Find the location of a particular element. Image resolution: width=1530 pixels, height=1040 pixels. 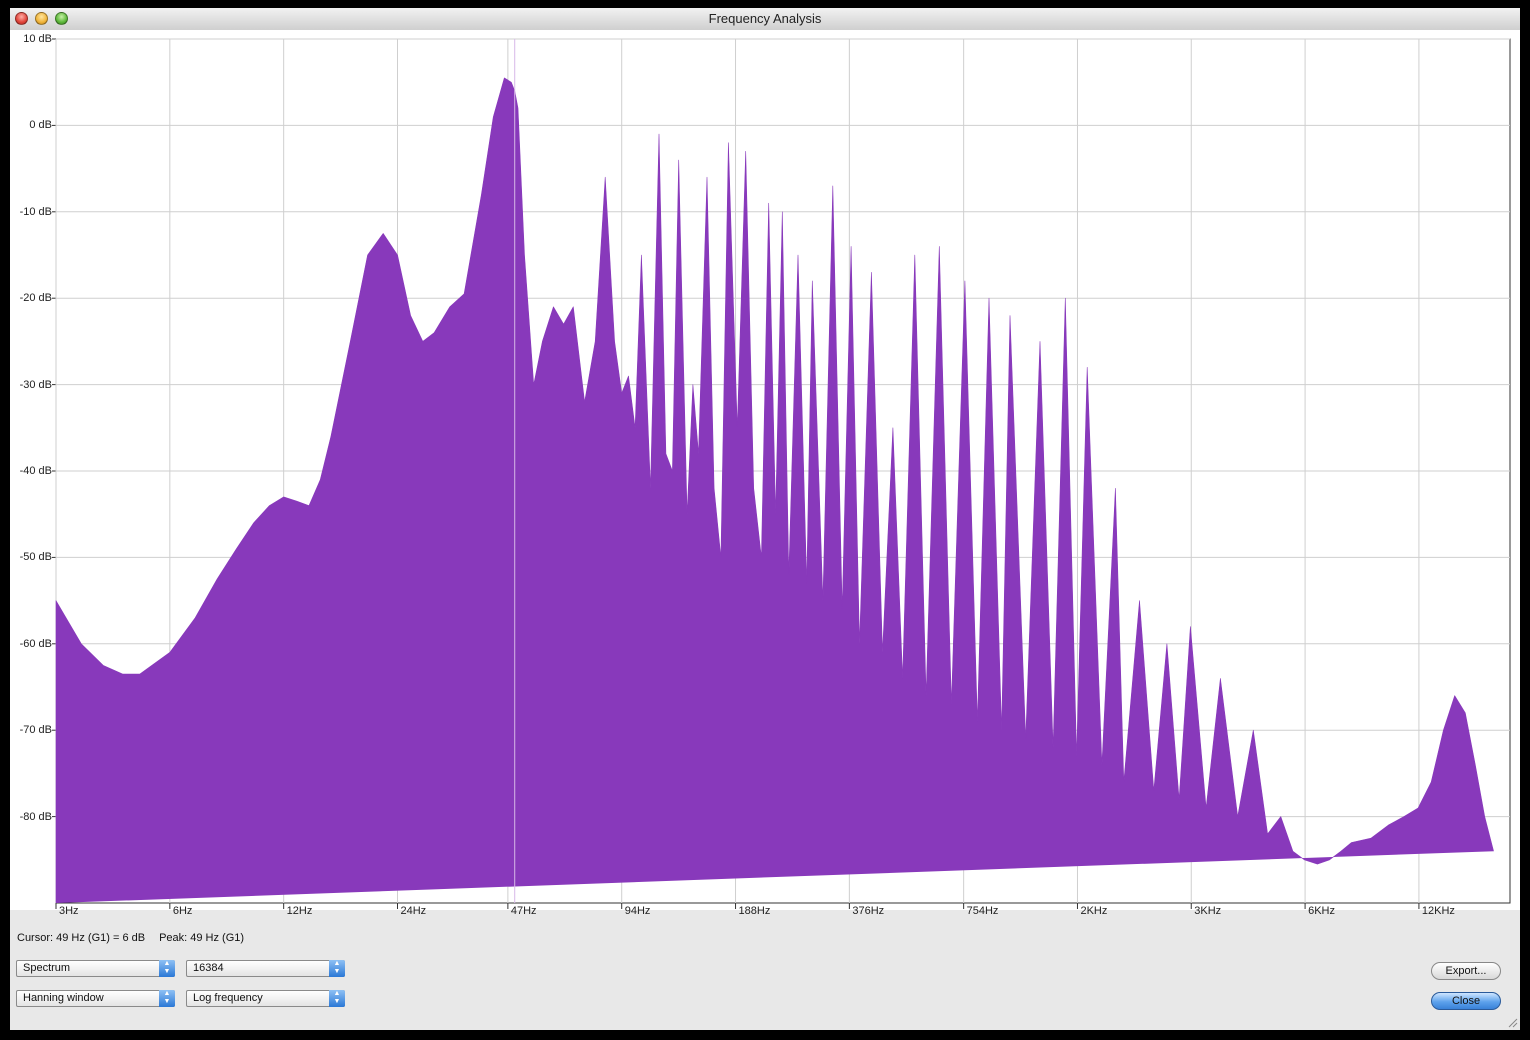

window-function-select: Hanning window ▲ ▼ is located at coordinates (95, 998).